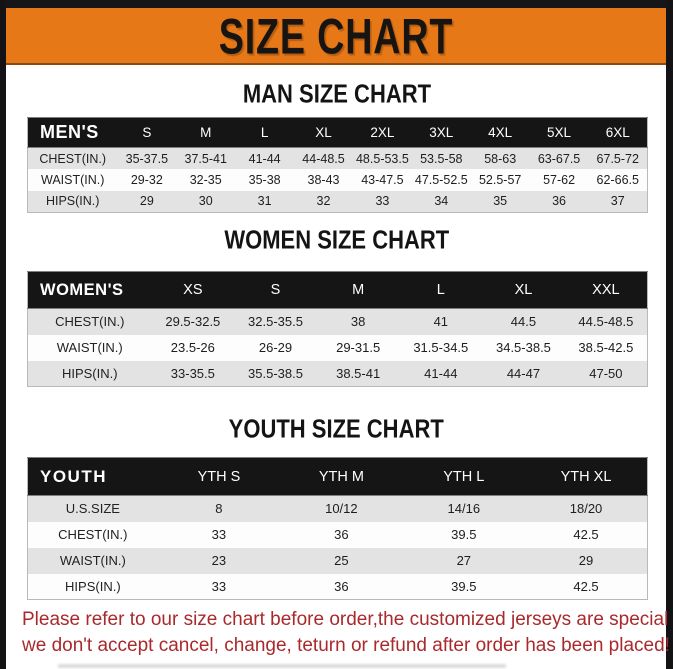 The width and height of the screenshot is (673, 669). Describe the element at coordinates (382, 158) in the screenshot. I see `measurement-cell: 48.5-53.5` at that location.